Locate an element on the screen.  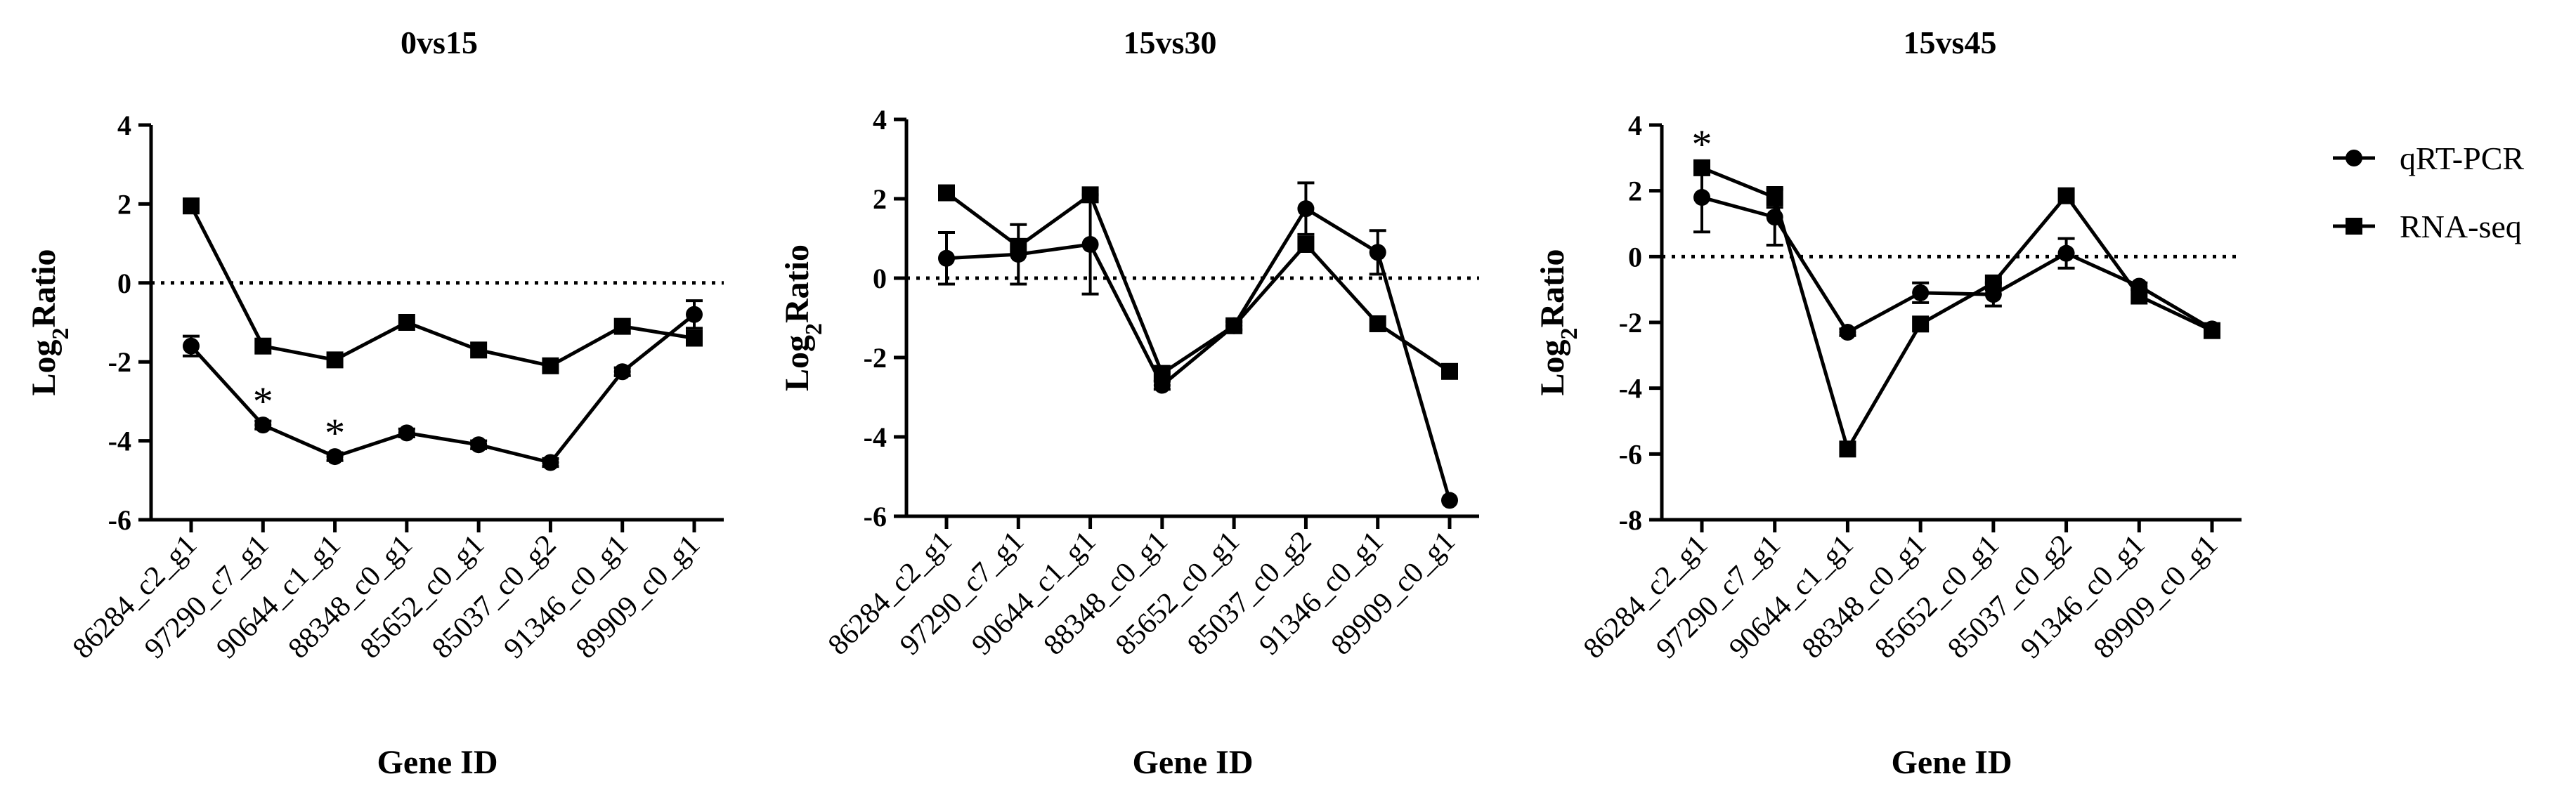
chart-title: 15vs30 is located at coordinates (1170, 42).